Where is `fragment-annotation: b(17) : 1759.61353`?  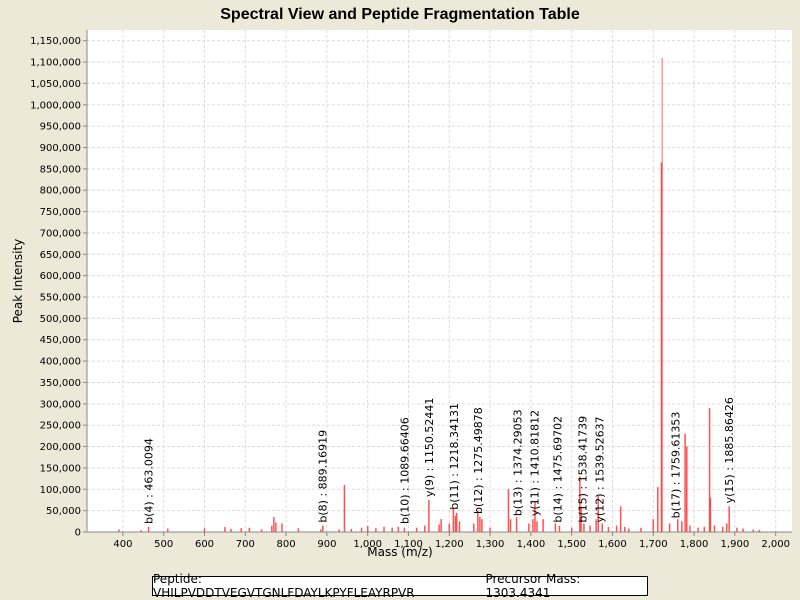
fragment-annotation: b(17) : 1759.61353 is located at coordinates (676, 465).